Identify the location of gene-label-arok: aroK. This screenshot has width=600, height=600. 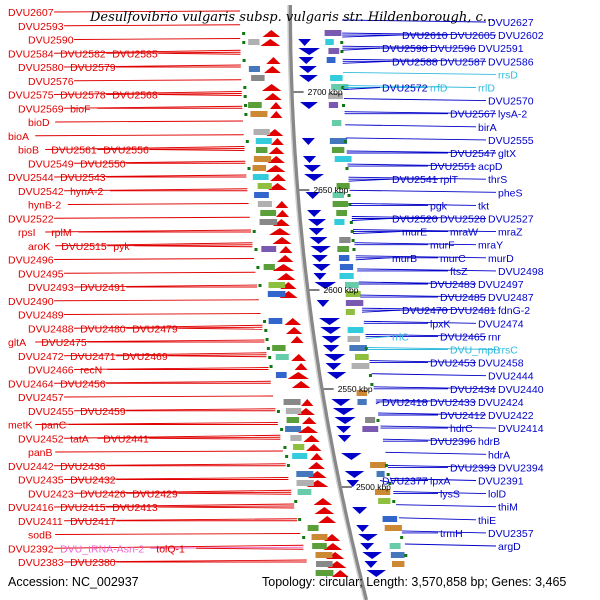
(39, 247).